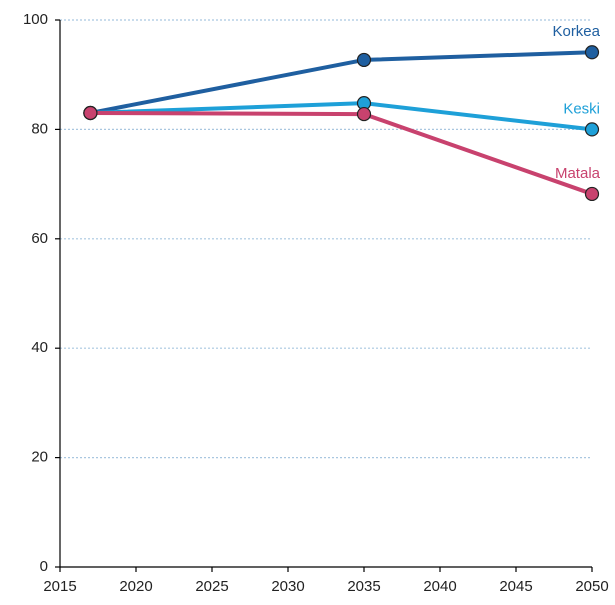  What do you see at coordinates (35, 19) in the screenshot?
I see `y-tick-label: 100` at bounding box center [35, 19].